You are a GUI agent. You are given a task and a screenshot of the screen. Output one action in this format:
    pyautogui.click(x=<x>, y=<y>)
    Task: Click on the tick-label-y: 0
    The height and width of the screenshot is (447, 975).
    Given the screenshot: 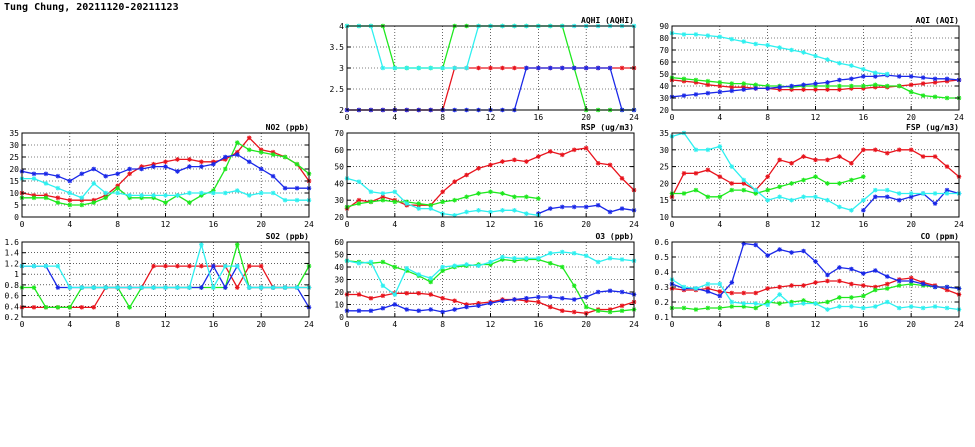 What is the action you would take?
    pyautogui.click(x=341, y=317)
    